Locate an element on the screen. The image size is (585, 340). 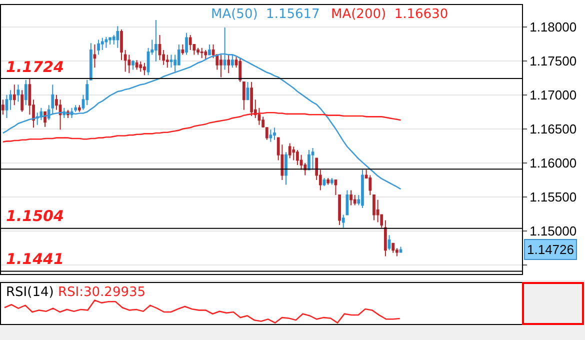
y-tick-label: 1.18000 is located at coordinates (553, 26).